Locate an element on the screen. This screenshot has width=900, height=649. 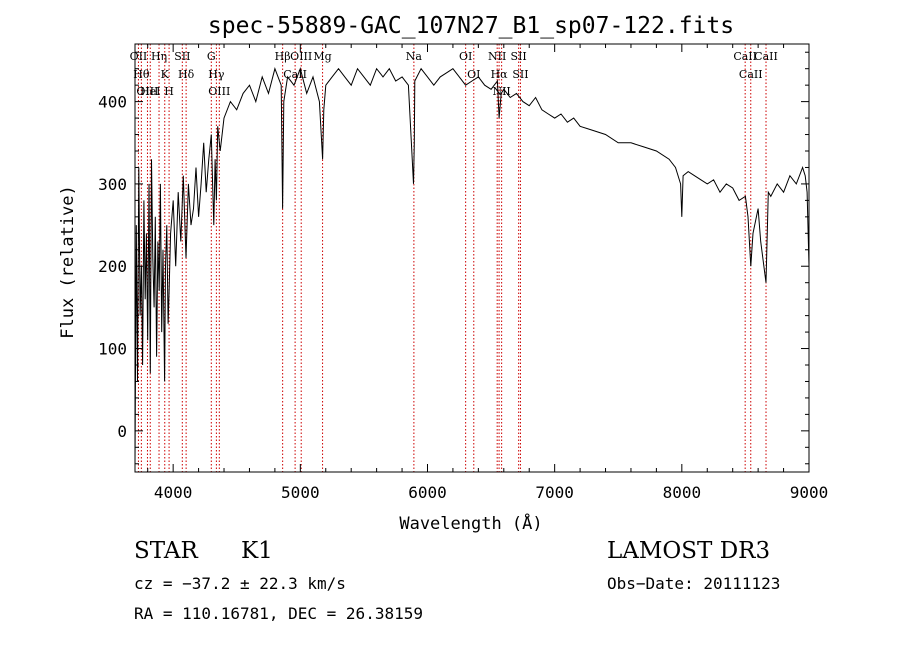
y-tick-label: 0 is located at coordinates (122, 431).